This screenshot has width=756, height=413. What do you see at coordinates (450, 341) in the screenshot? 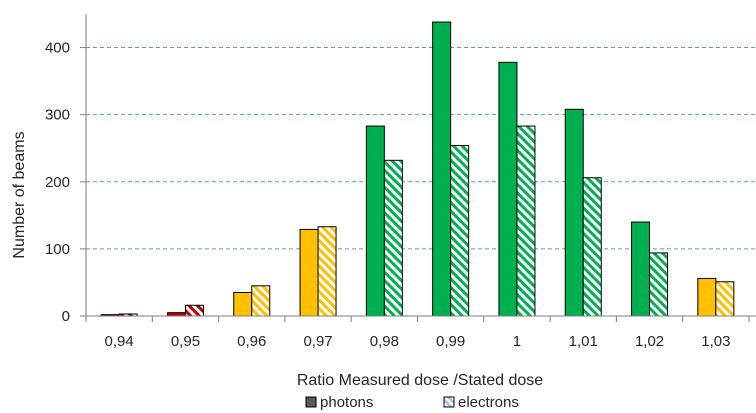
I see `x-tick-label: 0,99` at bounding box center [450, 341].